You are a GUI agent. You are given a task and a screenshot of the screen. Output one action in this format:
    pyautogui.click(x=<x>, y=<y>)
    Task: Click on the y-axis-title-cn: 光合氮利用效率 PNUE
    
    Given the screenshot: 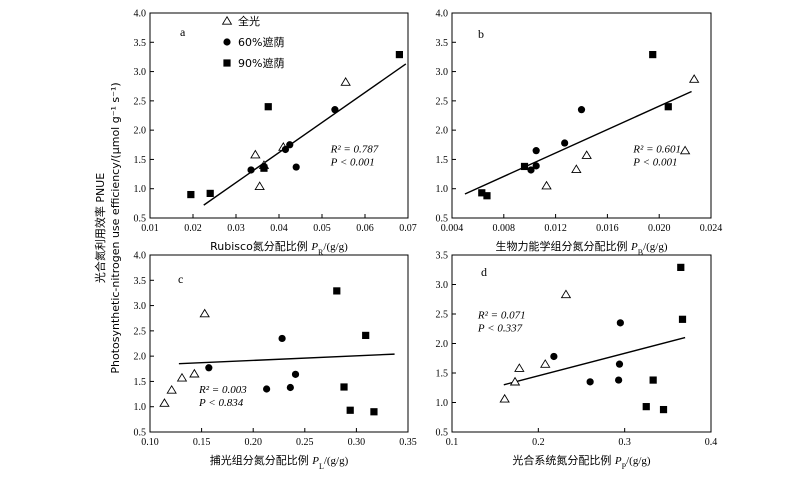 What is the action you would take?
    pyautogui.click(x=100, y=228)
    